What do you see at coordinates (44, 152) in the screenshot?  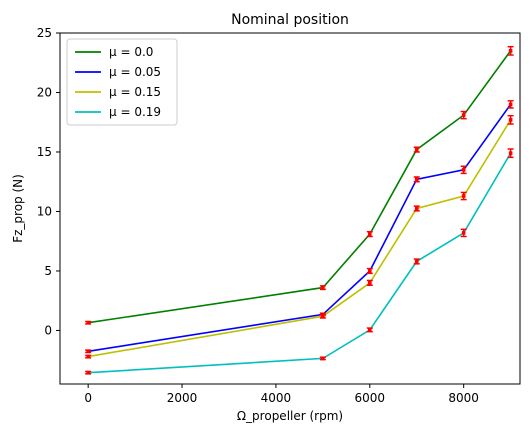 I see `y-tick-label: 15` at bounding box center [44, 152].